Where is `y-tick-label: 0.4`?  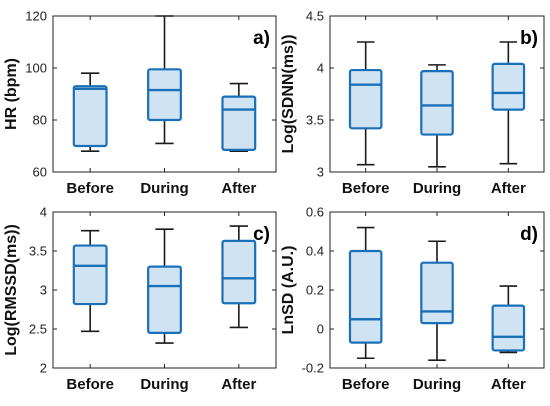 y-tick-label: 0.4 is located at coordinates (315, 251).